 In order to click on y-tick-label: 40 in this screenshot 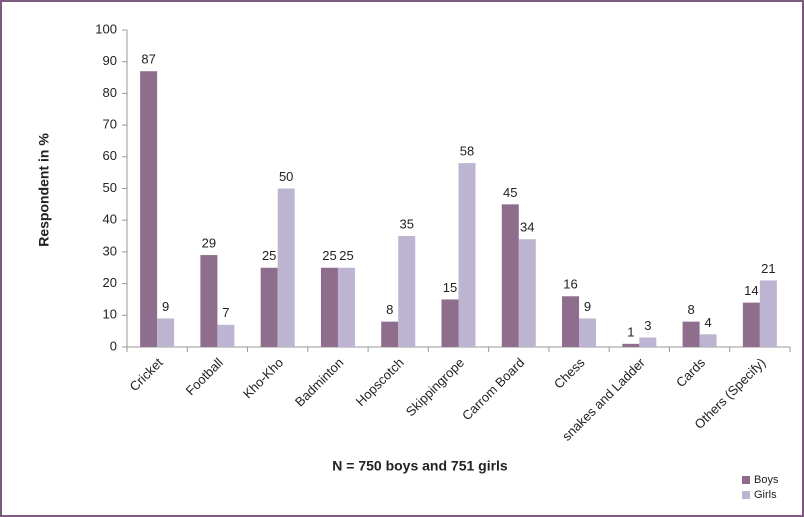, I will do `click(110, 219)`.